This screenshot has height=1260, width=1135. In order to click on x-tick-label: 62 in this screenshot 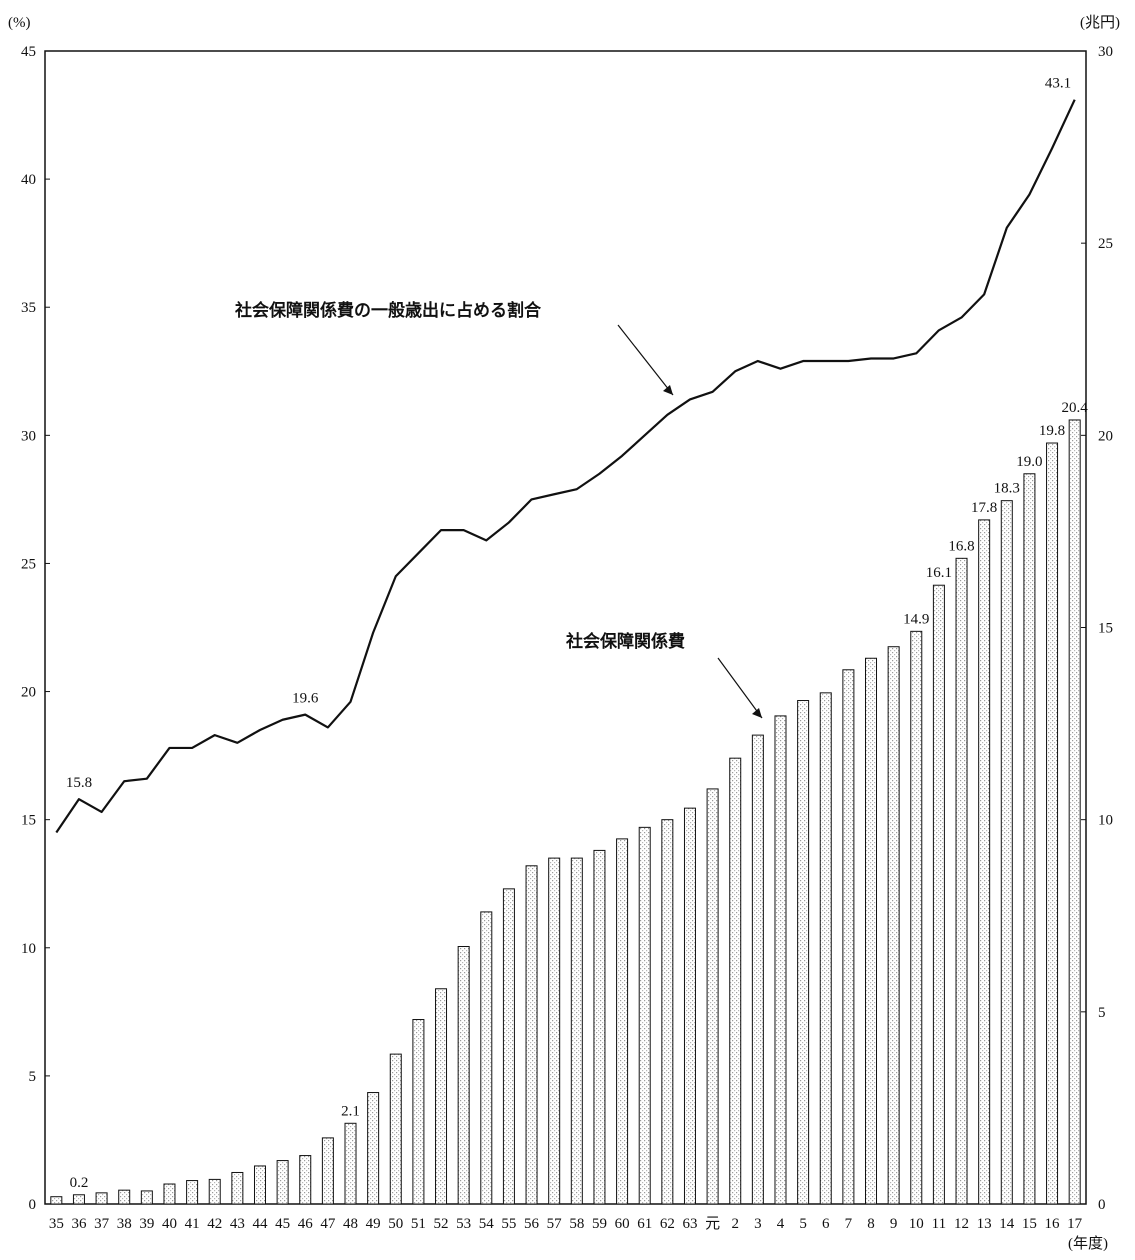, I will do `click(667, 1224)`.